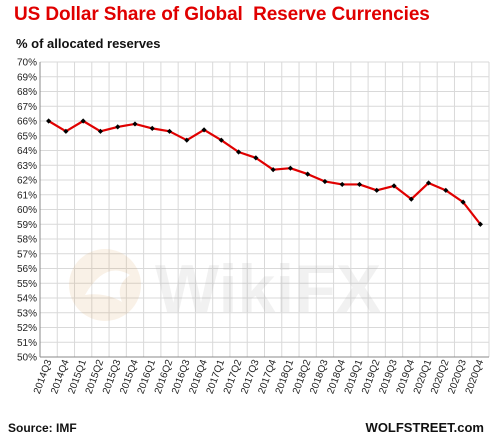  Describe the element at coordinates (27, 240) in the screenshot. I see `y-tick-label: 58%` at that location.